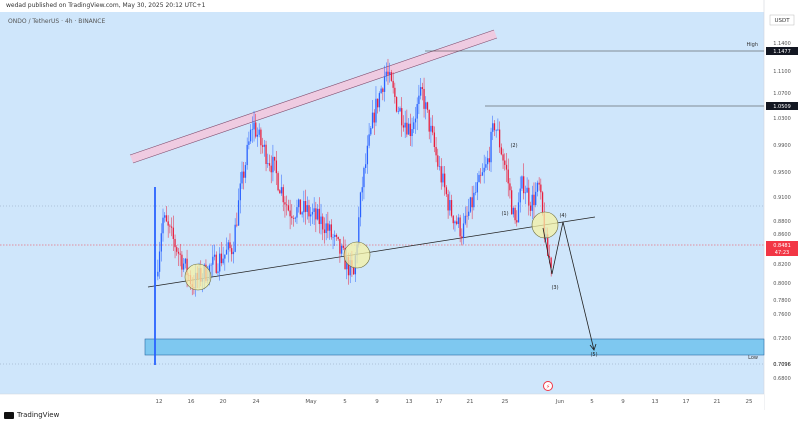  Describe the element at coordinates (782, 379) in the screenshot. I see `y-tick-label: 0.6800` at that location.